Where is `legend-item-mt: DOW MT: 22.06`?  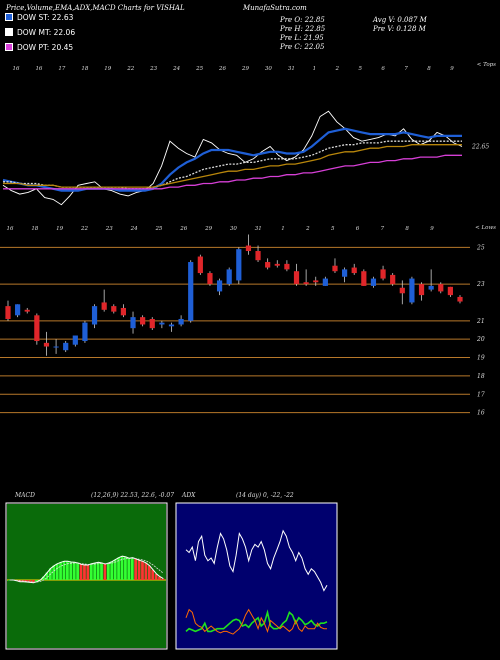
legend-item-mt: DOW MT: 22.06 is located at coordinates (40, 32).